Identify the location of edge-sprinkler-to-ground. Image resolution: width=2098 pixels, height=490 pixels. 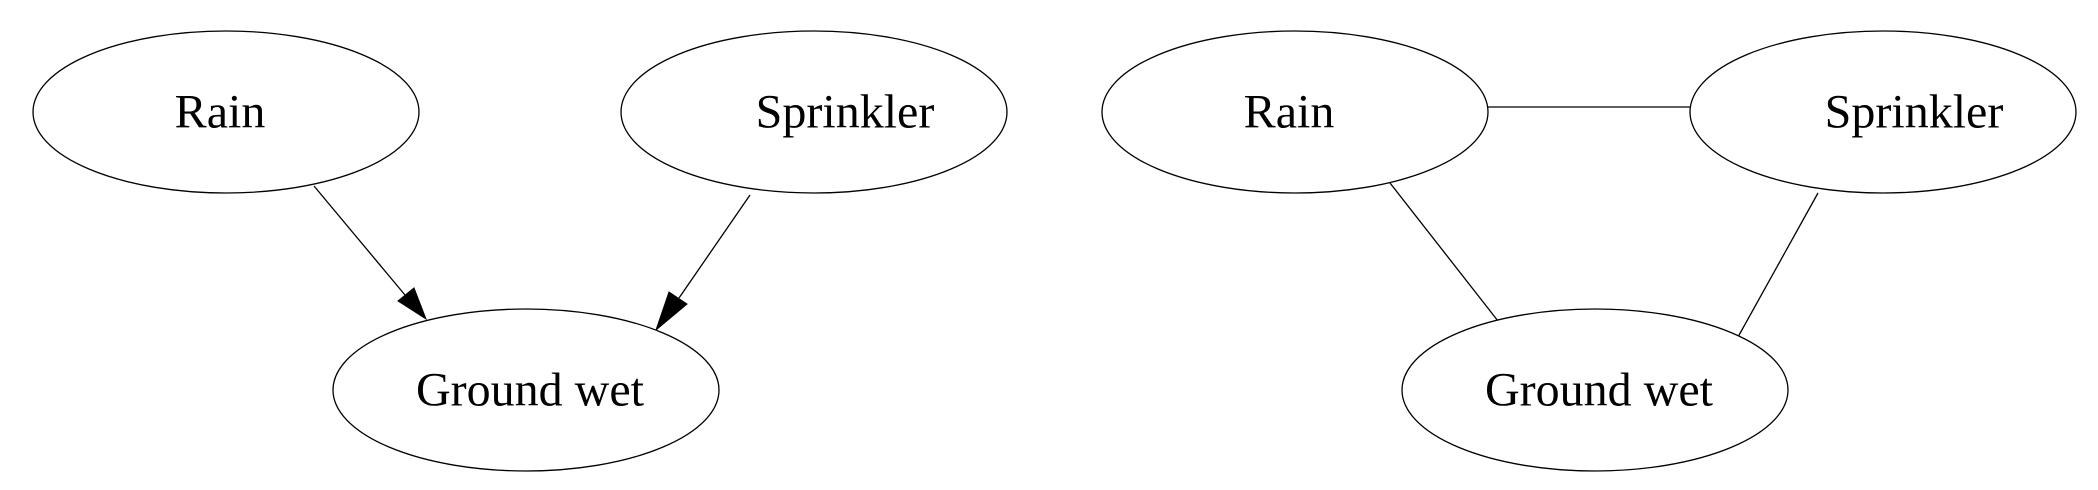
(714, 246).